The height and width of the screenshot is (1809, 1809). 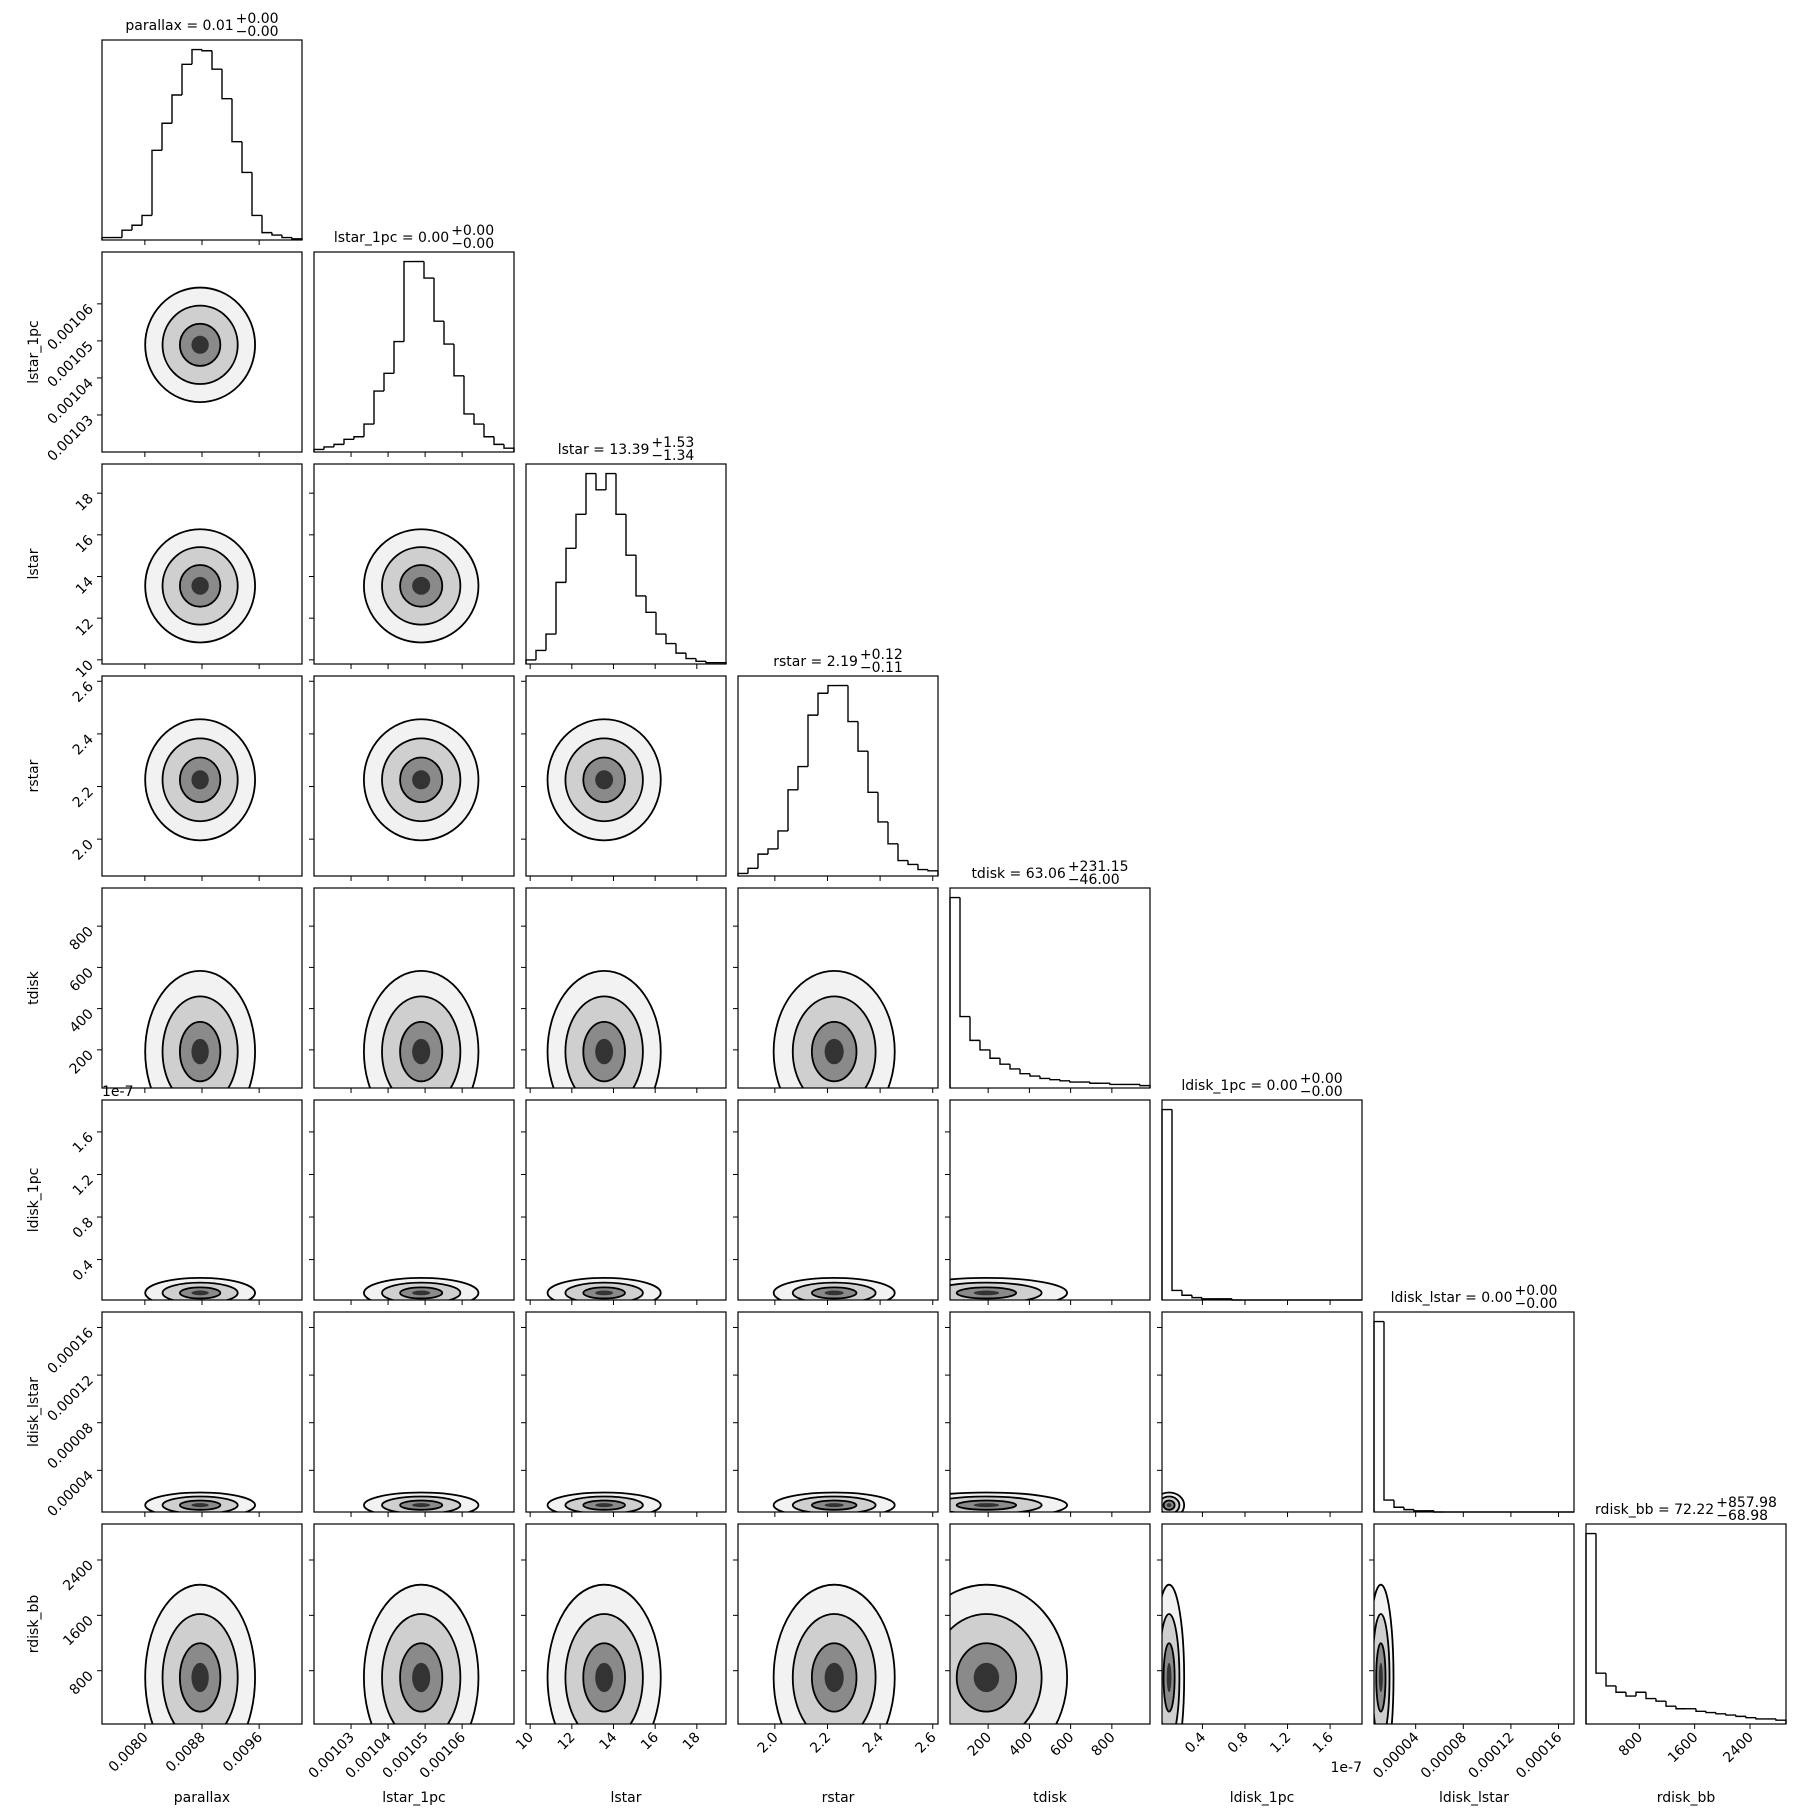 What do you see at coordinates (1321, 1079) in the screenshot?
I see `title-plus: +0.00` at bounding box center [1321, 1079].